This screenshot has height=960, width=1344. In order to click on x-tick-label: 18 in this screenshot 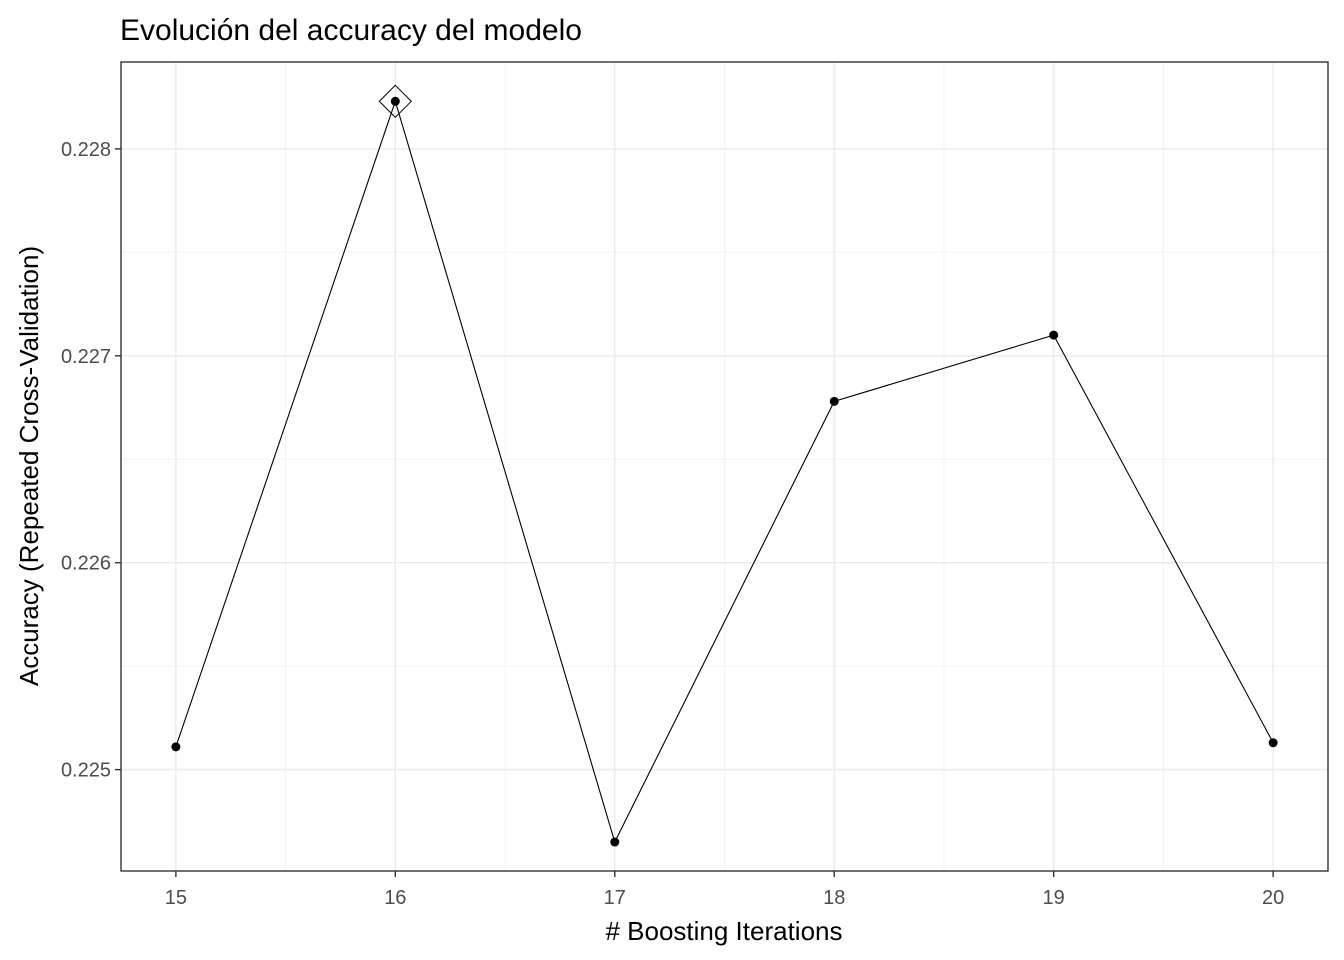, I will do `click(834, 898)`.